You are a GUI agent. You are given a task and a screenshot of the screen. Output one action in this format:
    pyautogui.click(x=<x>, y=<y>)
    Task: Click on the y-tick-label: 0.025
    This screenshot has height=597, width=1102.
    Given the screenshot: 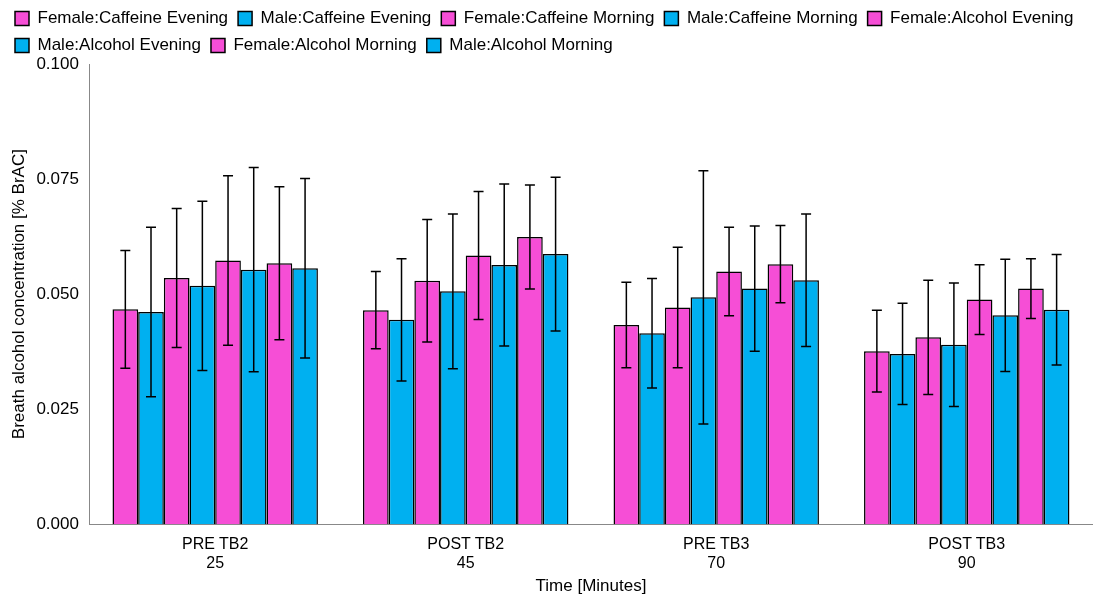 What is the action you would take?
    pyautogui.click(x=57, y=408)
    